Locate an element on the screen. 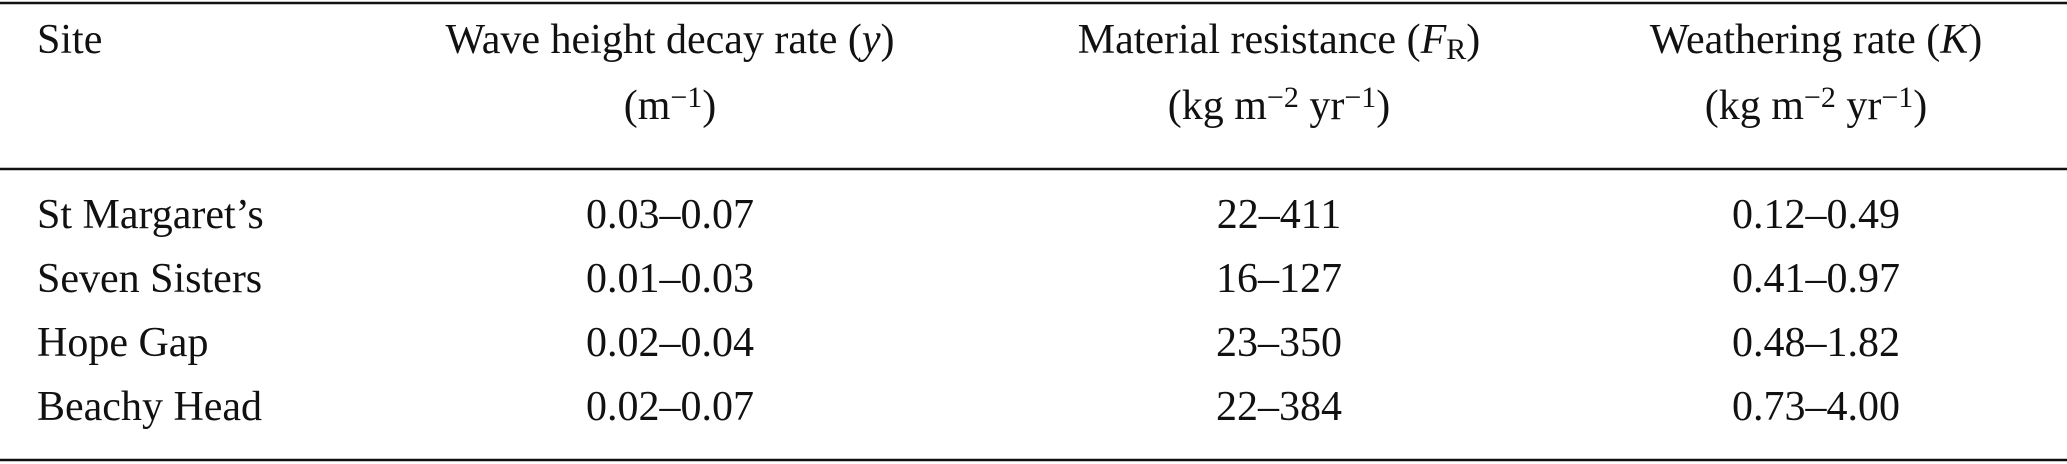 This screenshot has width=2067, height=464. site-name: Hope Gap is located at coordinates (122, 343).